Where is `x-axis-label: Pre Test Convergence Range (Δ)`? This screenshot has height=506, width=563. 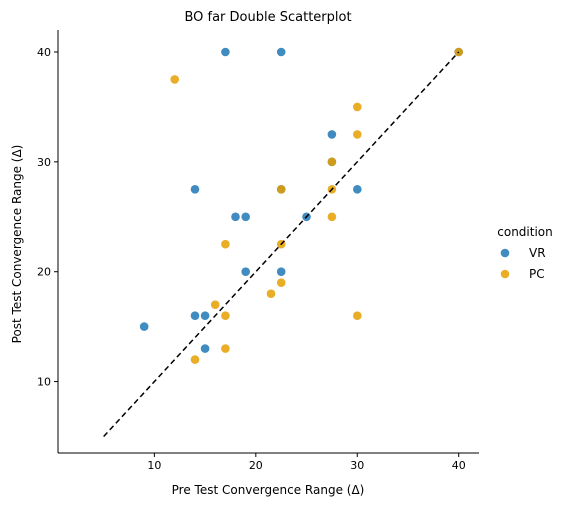
x-axis-label: Pre Test Convergence Range (Δ) is located at coordinates (268, 490).